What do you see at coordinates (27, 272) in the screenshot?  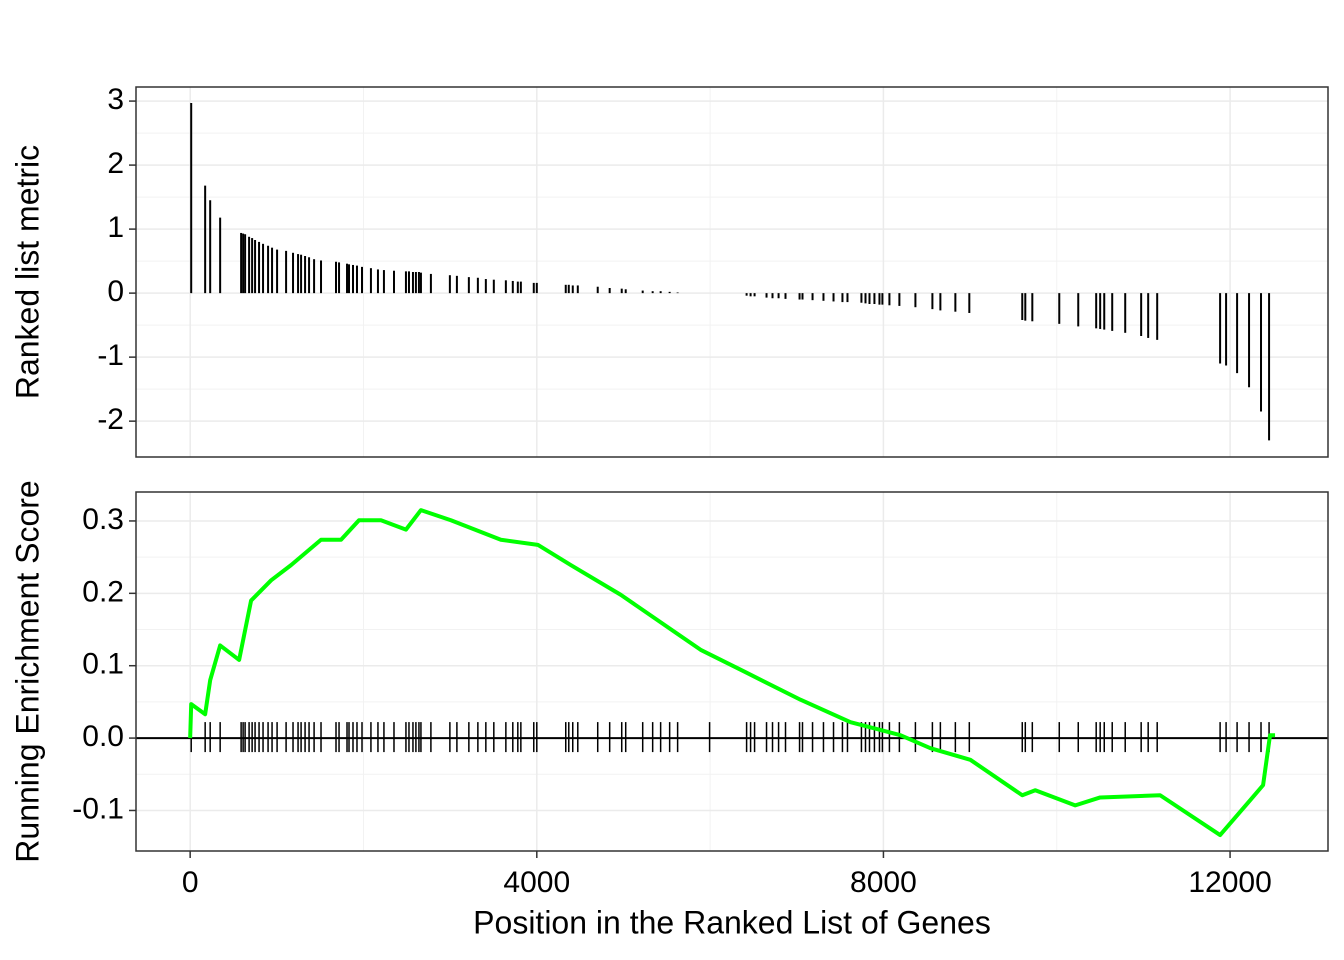 I see `y-axis-title: Ranked list metric` at bounding box center [27, 272].